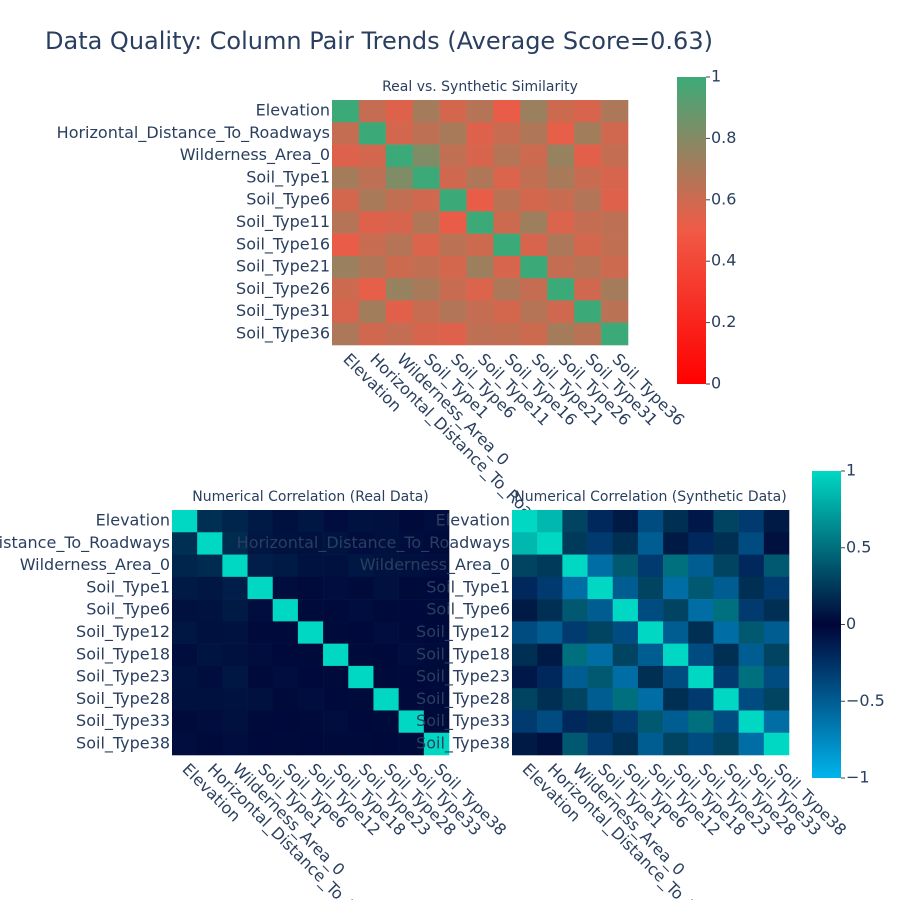  What do you see at coordinates (723, 260) in the screenshot?
I see `colorbar-tick-label: 0.4` at bounding box center [723, 260].